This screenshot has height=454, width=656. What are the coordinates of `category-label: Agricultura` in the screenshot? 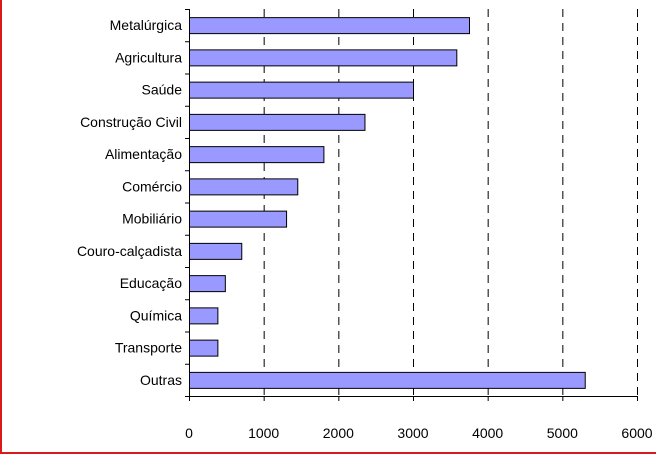 It's located at (148, 57).